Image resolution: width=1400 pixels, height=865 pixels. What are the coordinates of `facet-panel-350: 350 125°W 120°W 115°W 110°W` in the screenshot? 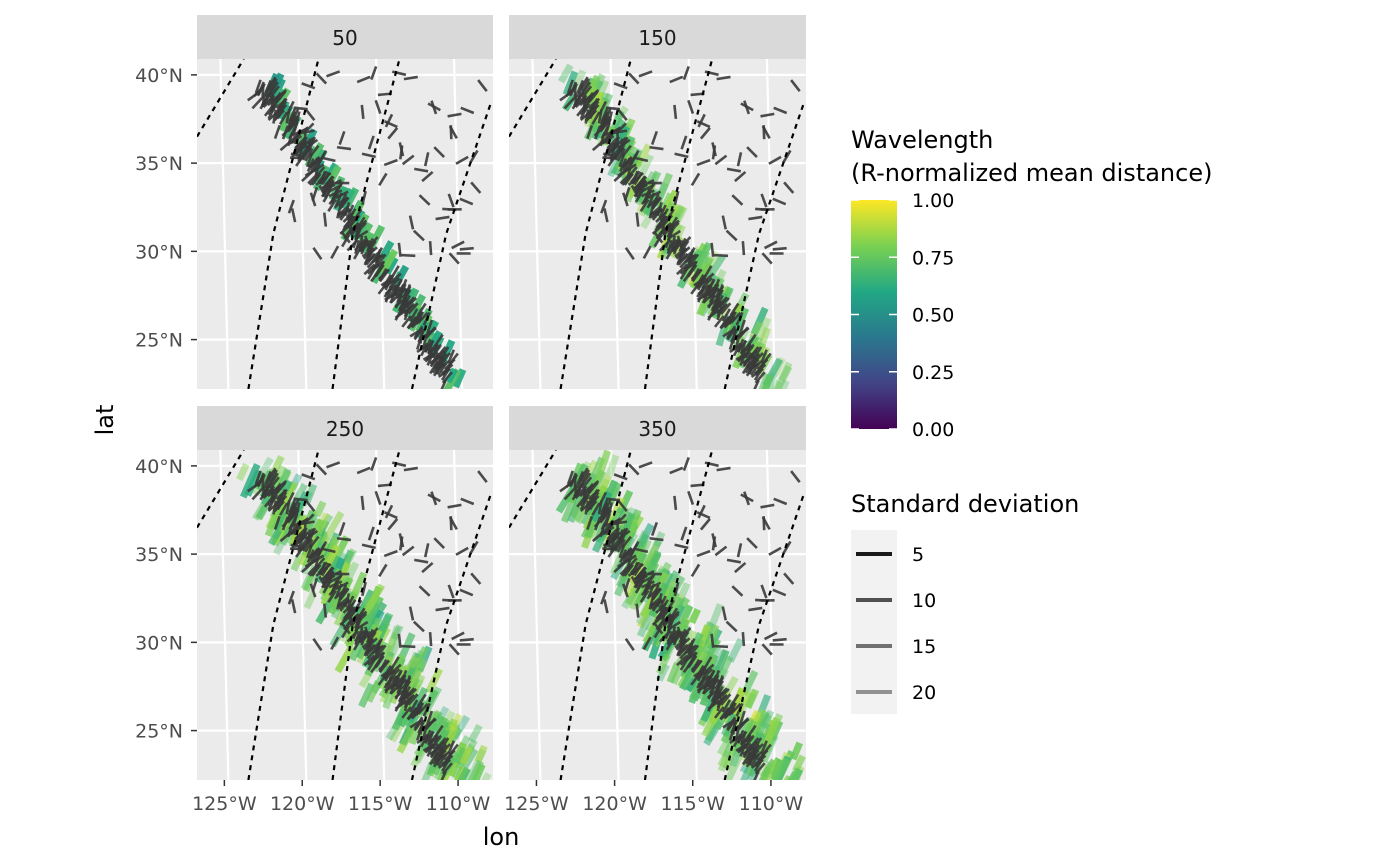 It's located at (655, 610).